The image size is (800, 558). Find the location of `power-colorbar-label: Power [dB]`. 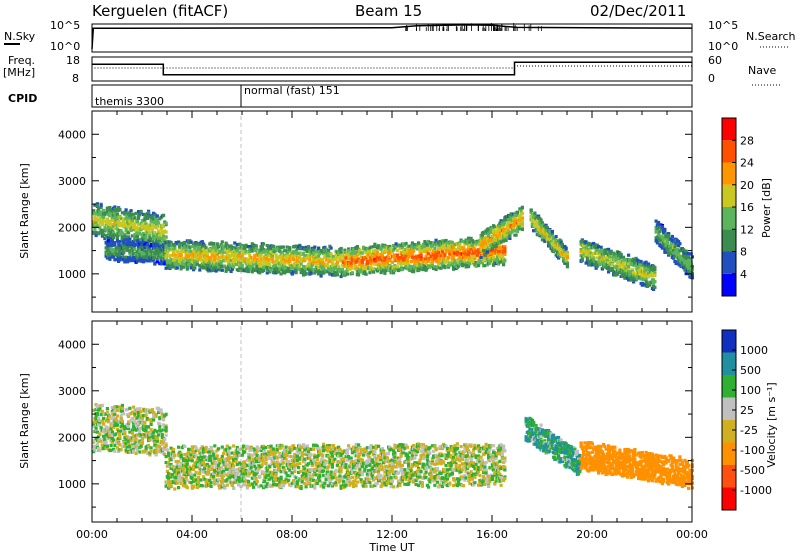

power-colorbar-label: Power [dB] is located at coordinates (766, 208).